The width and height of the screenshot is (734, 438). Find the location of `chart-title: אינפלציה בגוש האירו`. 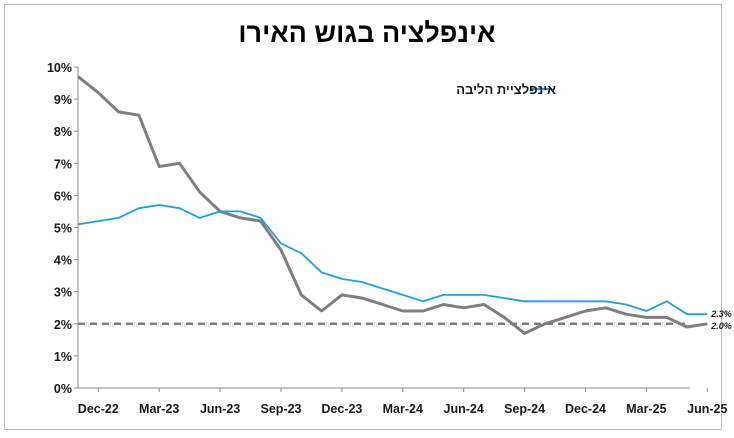

chart-title: אינפלציה בגוש האירו is located at coordinates (367, 33).